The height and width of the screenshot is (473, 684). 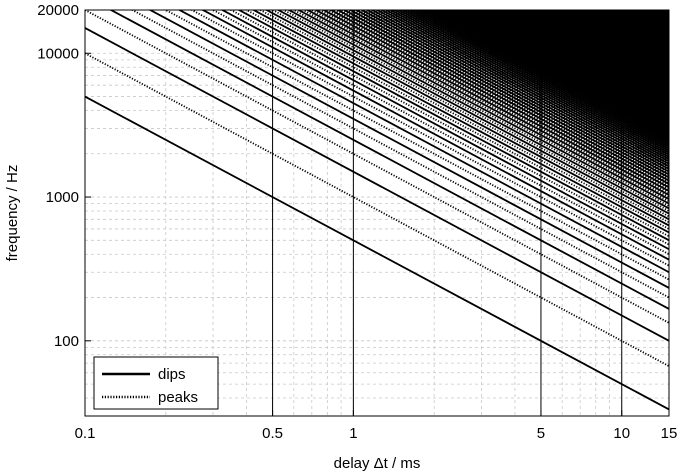 I want to click on legend: dips peaks, so click(x=156, y=383).